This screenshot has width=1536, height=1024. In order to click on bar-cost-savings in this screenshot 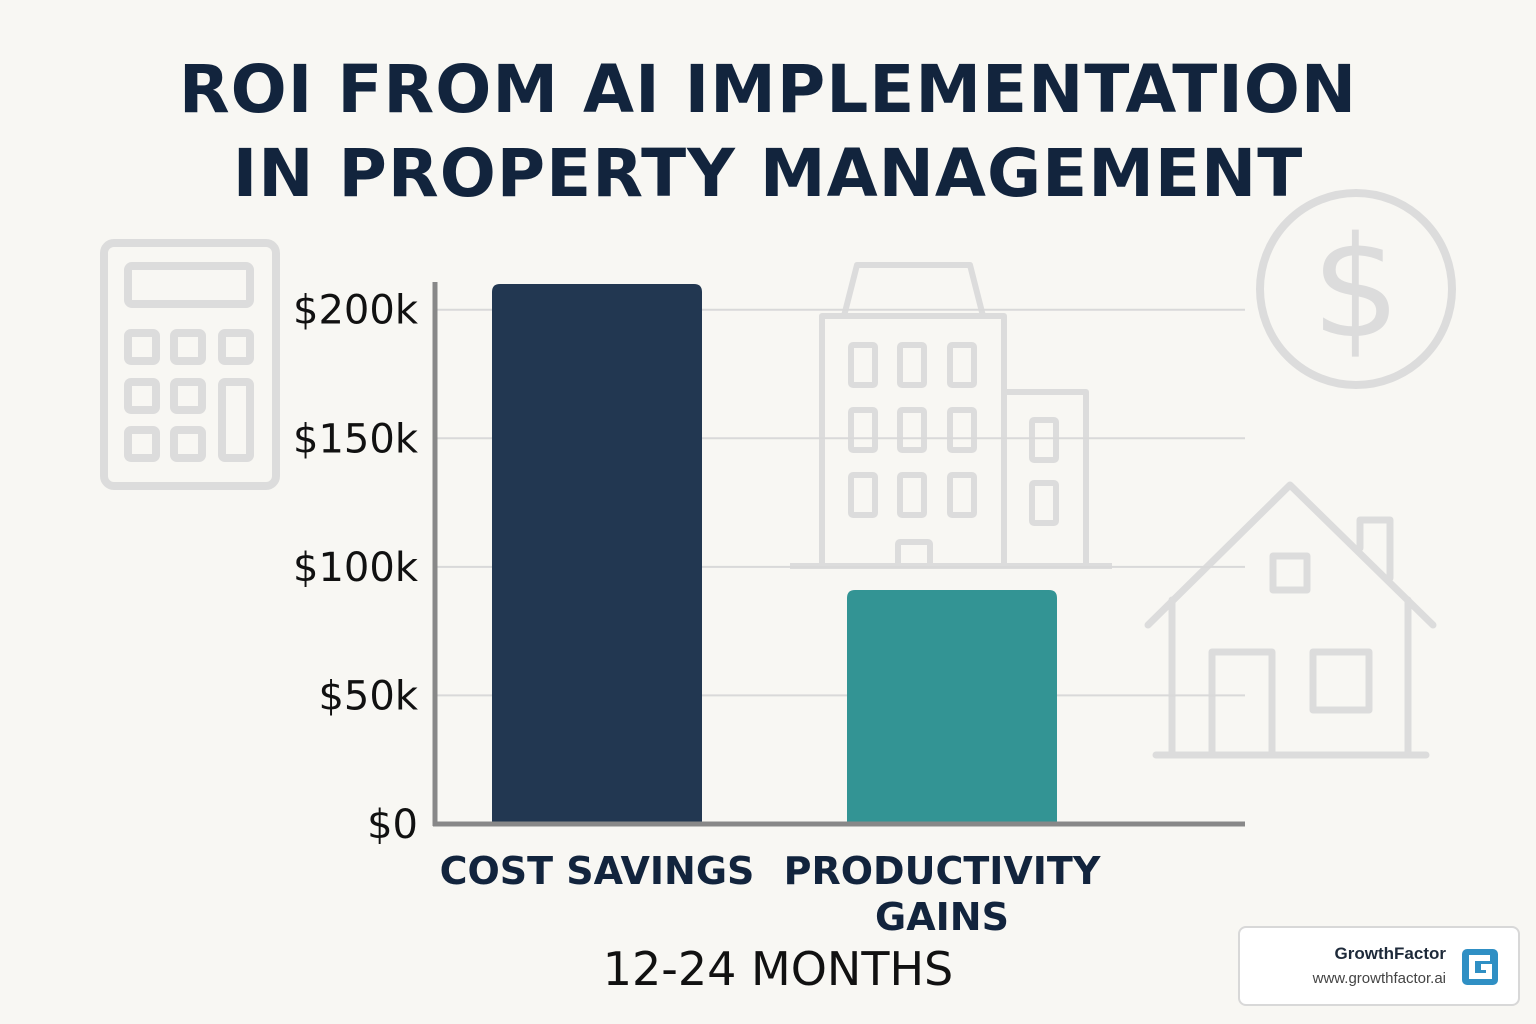, I will do `click(597, 554)`.